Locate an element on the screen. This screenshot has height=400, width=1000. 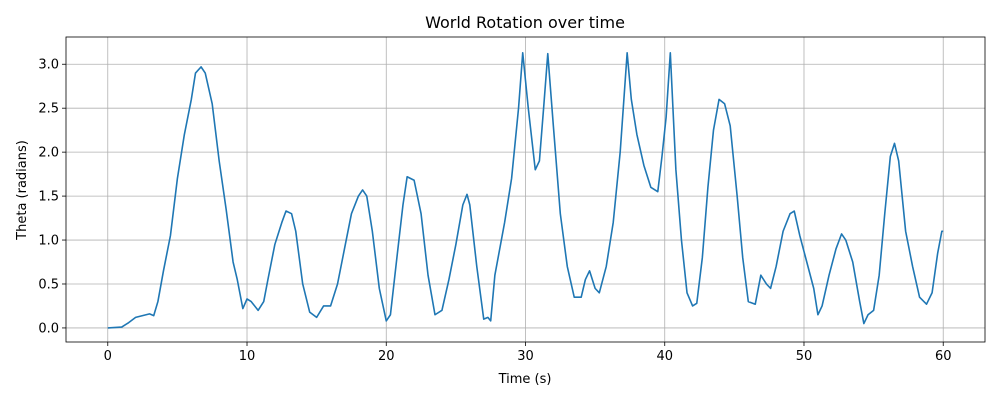
y-tick-label: 1.0 is located at coordinates (48, 241).